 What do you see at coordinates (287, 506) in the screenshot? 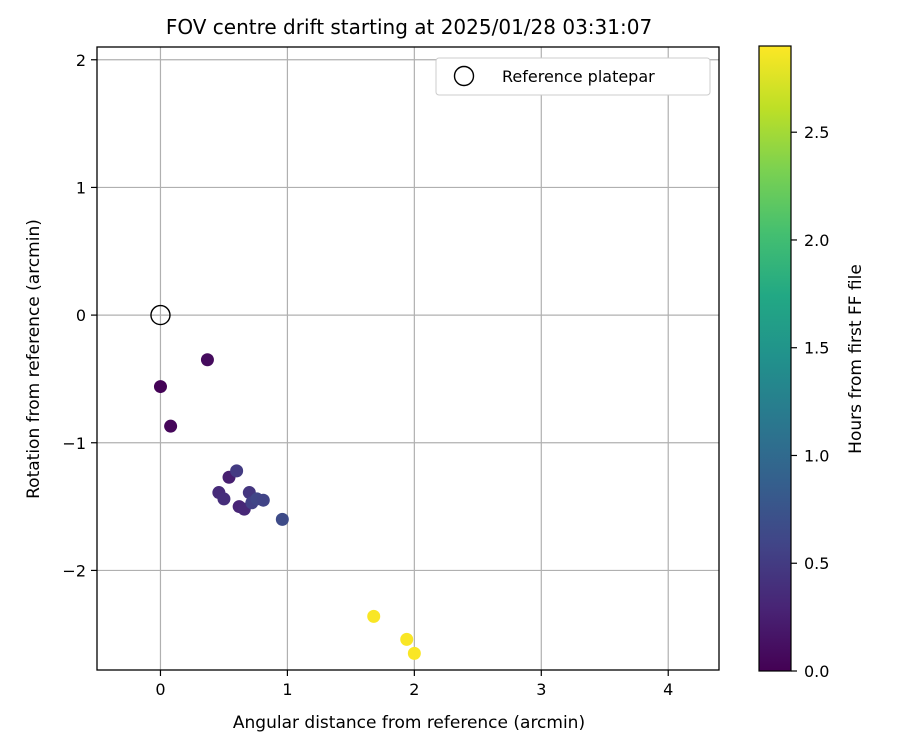
I see `data-points` at bounding box center [287, 506].